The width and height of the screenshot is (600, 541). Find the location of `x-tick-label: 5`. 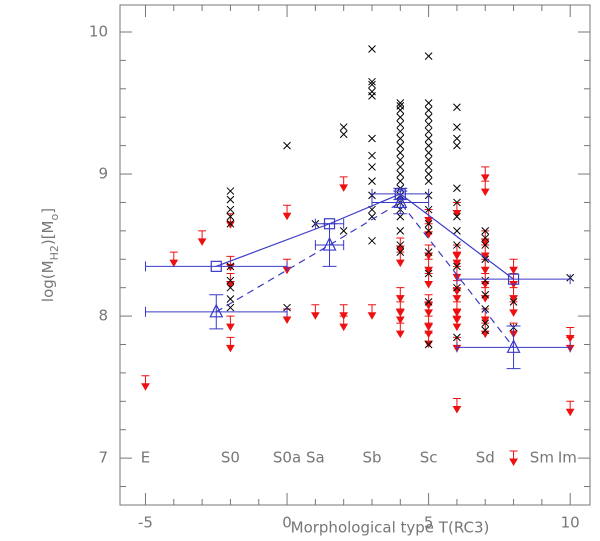

x-tick-label: 5 is located at coordinates (429, 523).